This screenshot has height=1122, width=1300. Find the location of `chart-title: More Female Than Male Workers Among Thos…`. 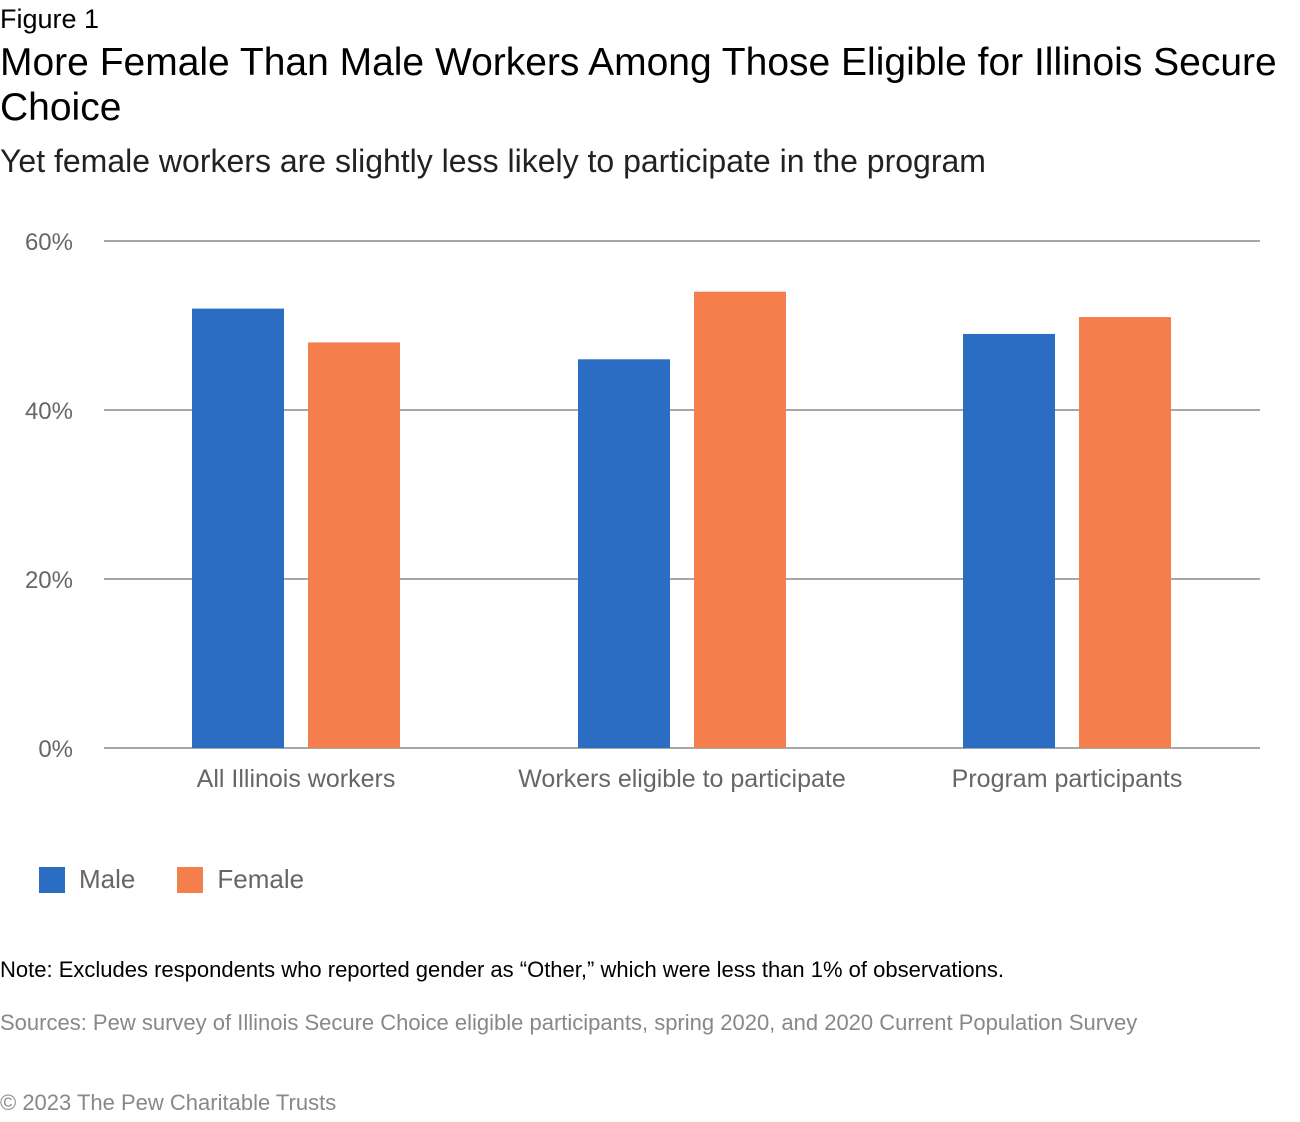

chart-title: More Female Than Male Workers Among Thos… is located at coordinates (638, 85).